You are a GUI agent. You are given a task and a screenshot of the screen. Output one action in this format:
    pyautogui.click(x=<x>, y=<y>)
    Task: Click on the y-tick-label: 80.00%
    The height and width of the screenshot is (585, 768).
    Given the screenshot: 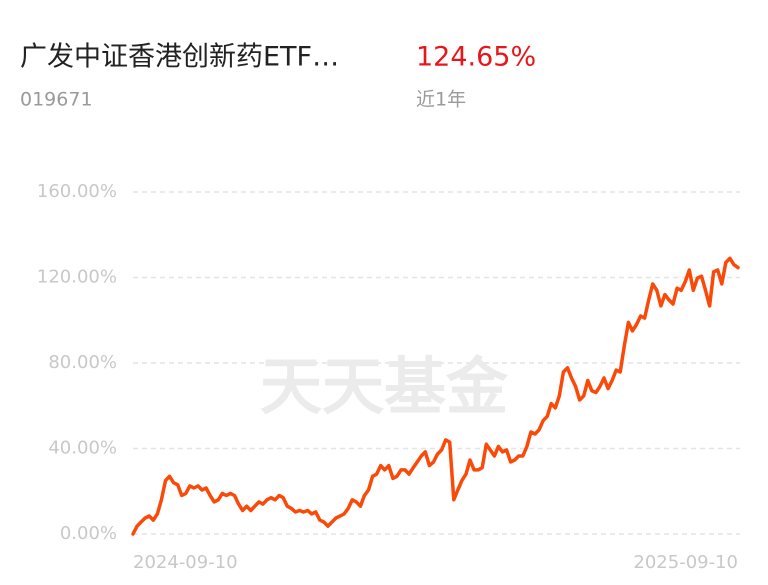 What is the action you would take?
    pyautogui.click(x=82, y=362)
    